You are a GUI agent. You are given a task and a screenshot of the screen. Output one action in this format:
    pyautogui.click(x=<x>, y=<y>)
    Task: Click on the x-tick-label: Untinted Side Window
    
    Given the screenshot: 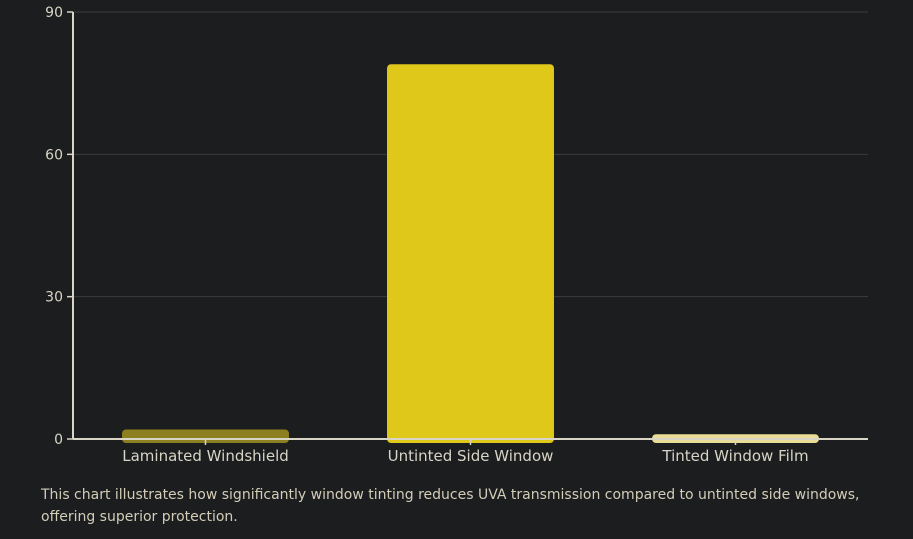 What is the action you would take?
    pyautogui.click(x=471, y=456)
    